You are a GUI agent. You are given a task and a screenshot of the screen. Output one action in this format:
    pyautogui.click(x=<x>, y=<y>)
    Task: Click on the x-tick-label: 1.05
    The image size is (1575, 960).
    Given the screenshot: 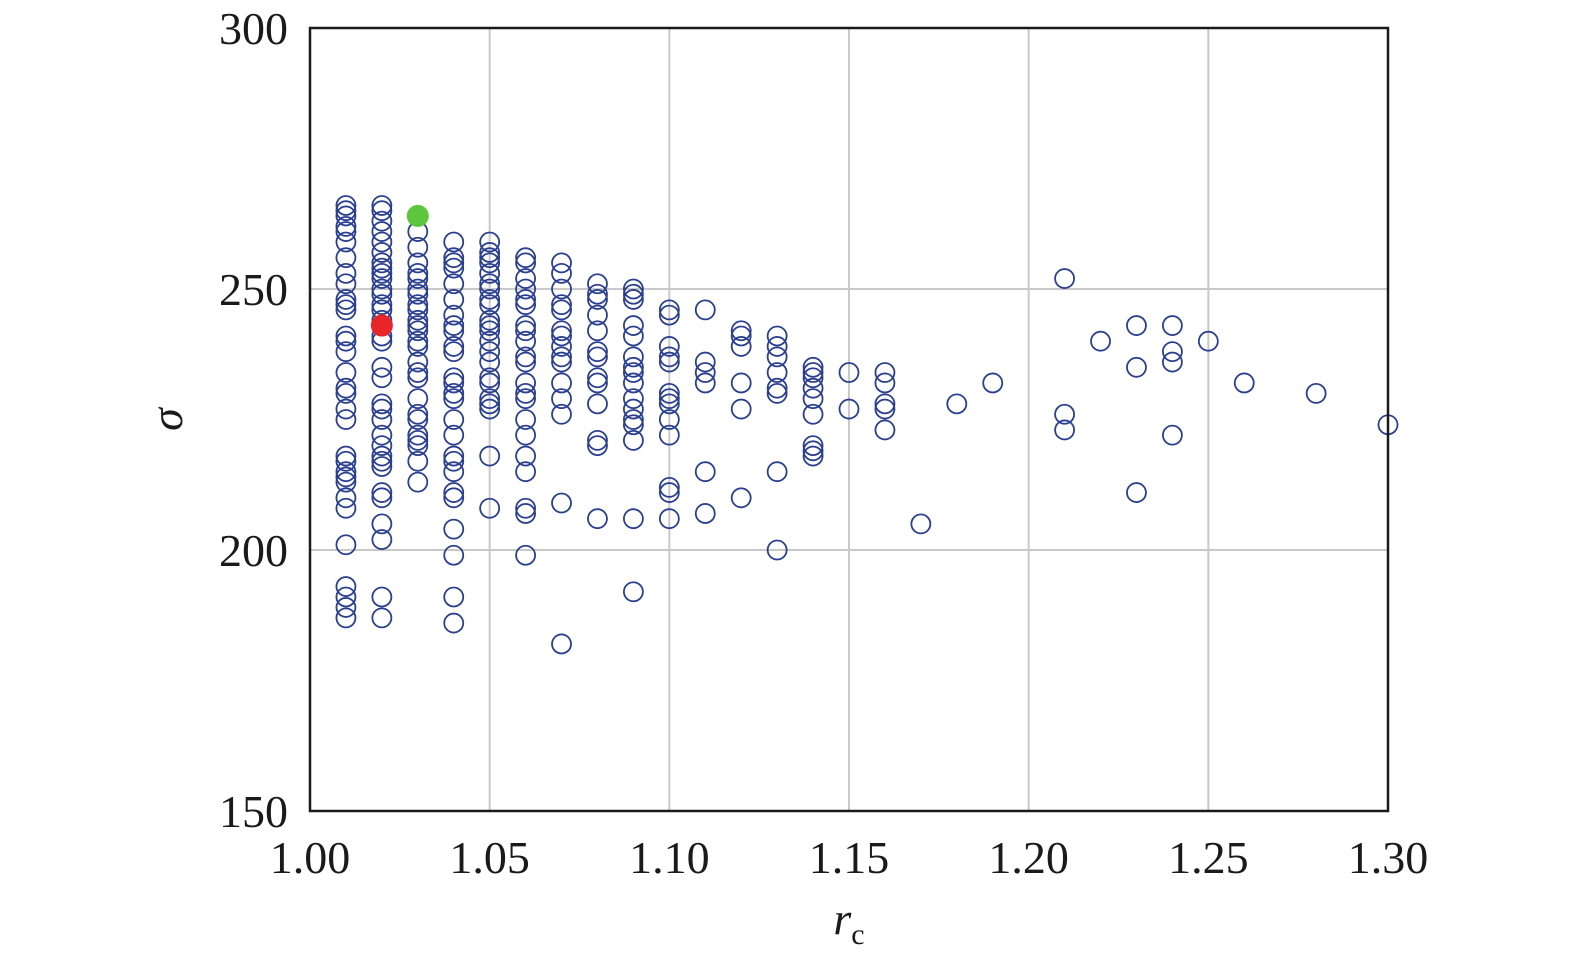 What is the action you would take?
    pyautogui.click(x=489, y=857)
    